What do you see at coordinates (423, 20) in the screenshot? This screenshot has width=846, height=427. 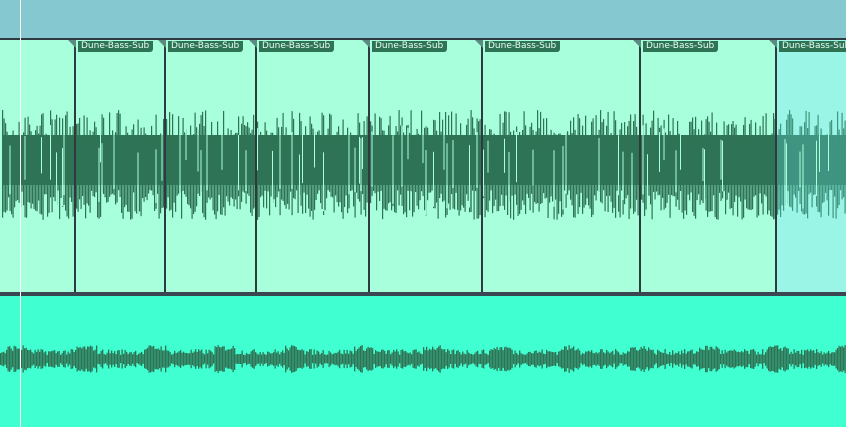 I see `timeline-ruler` at bounding box center [423, 20].